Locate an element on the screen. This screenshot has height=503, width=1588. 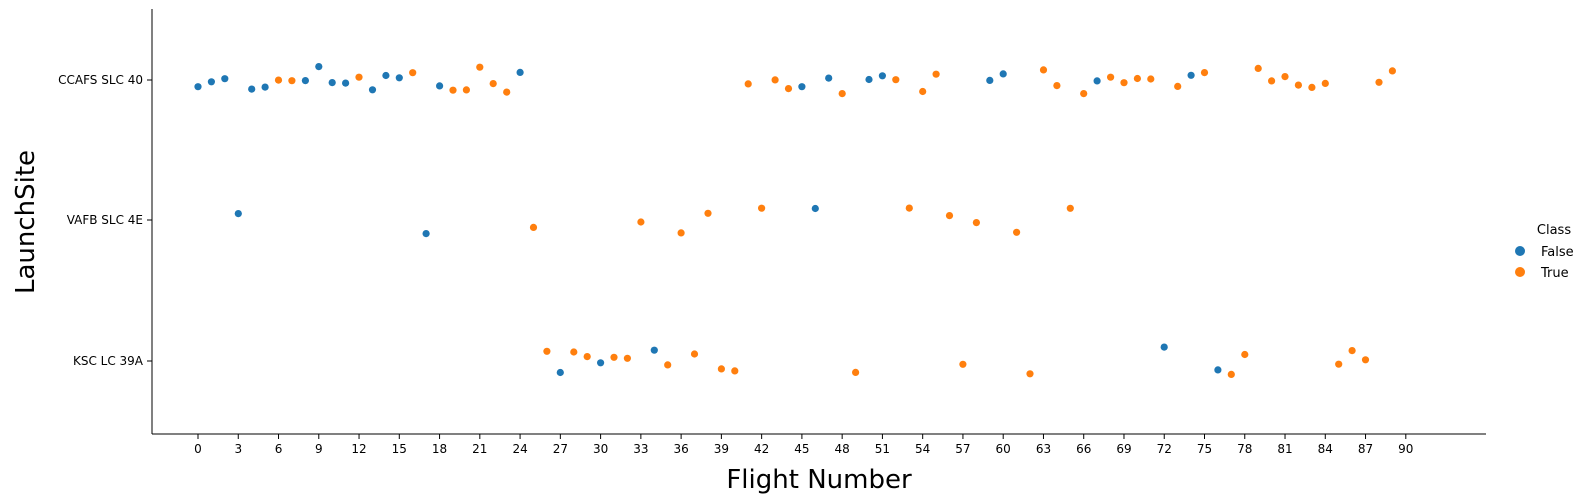
x-tick-label: 39 is located at coordinates (721, 449).